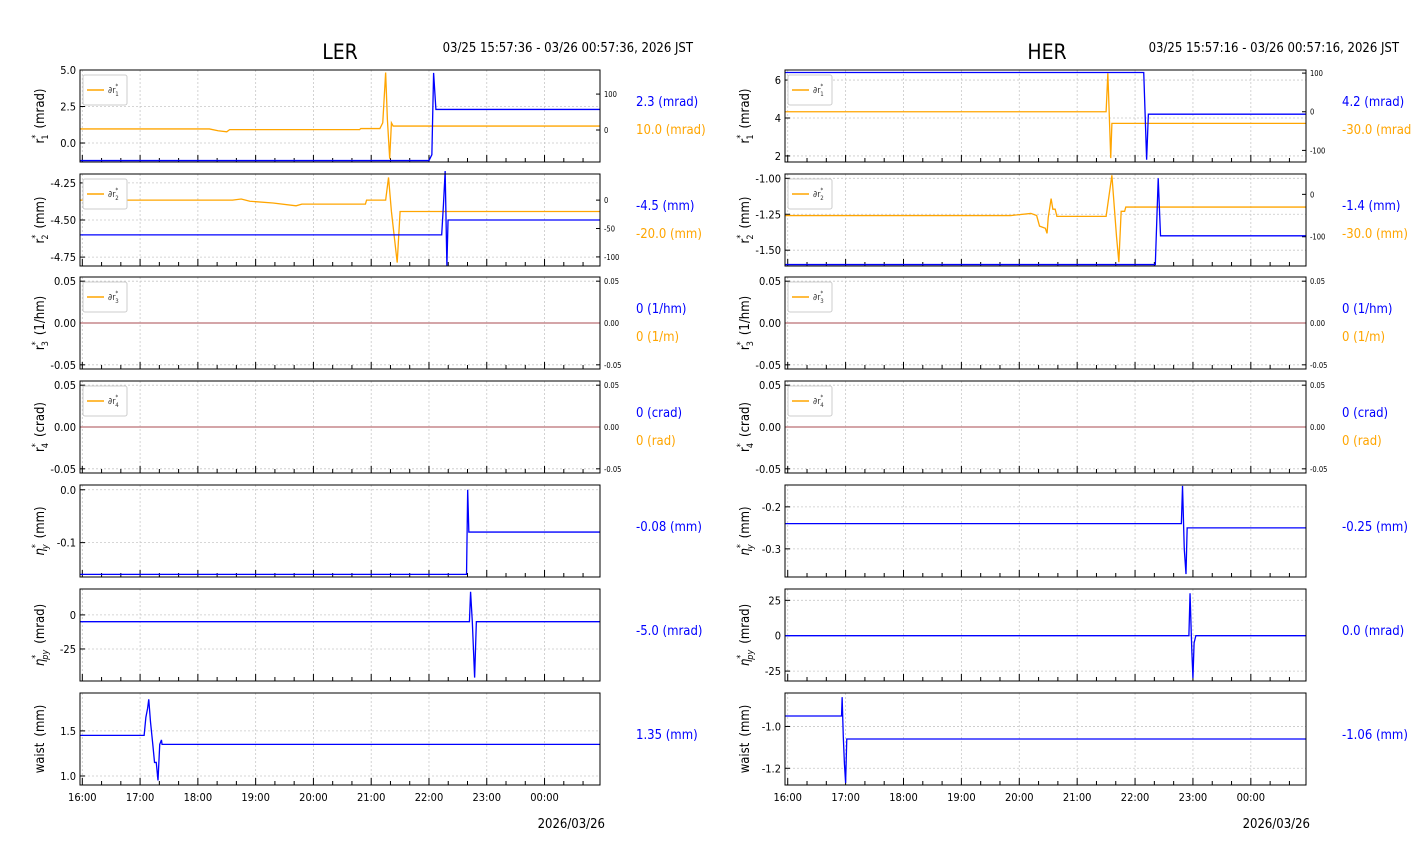 The image size is (1412, 864). What do you see at coordinates (1373, 102) in the screenshot?
I see `current-value-blue: 4.2 (mrad)` at bounding box center [1373, 102].